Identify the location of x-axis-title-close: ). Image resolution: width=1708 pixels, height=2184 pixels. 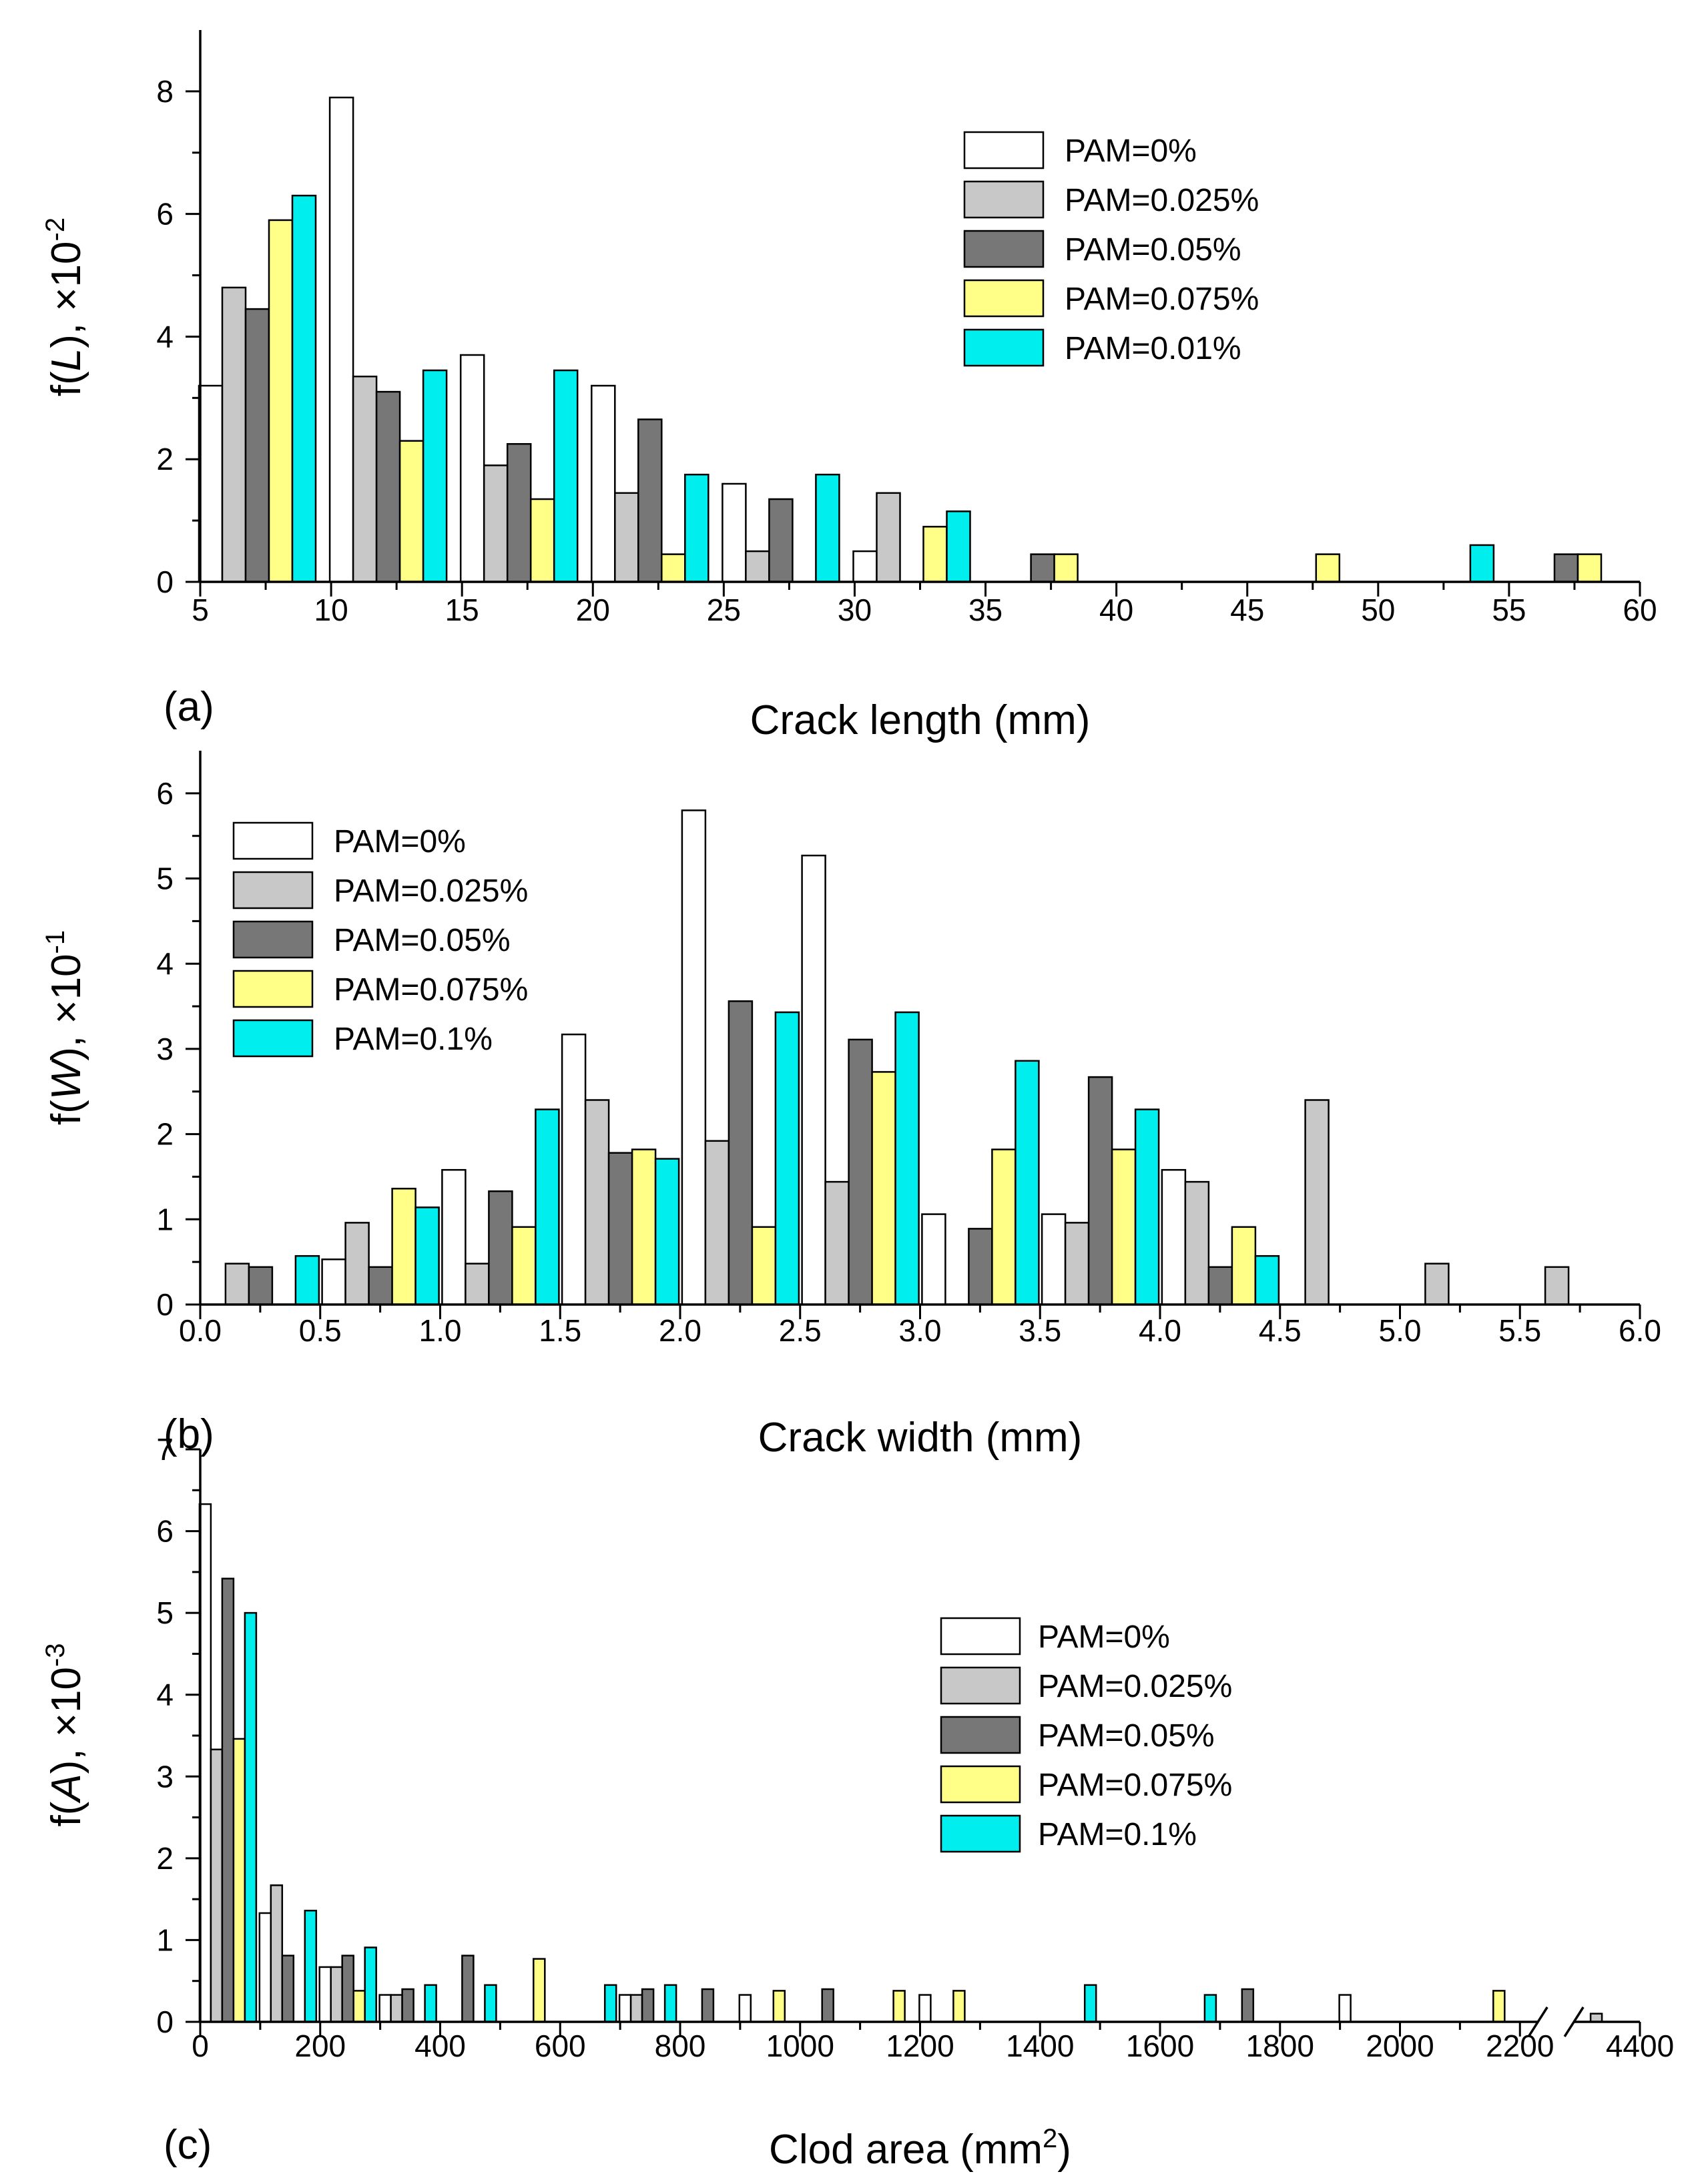
(1064, 2150).